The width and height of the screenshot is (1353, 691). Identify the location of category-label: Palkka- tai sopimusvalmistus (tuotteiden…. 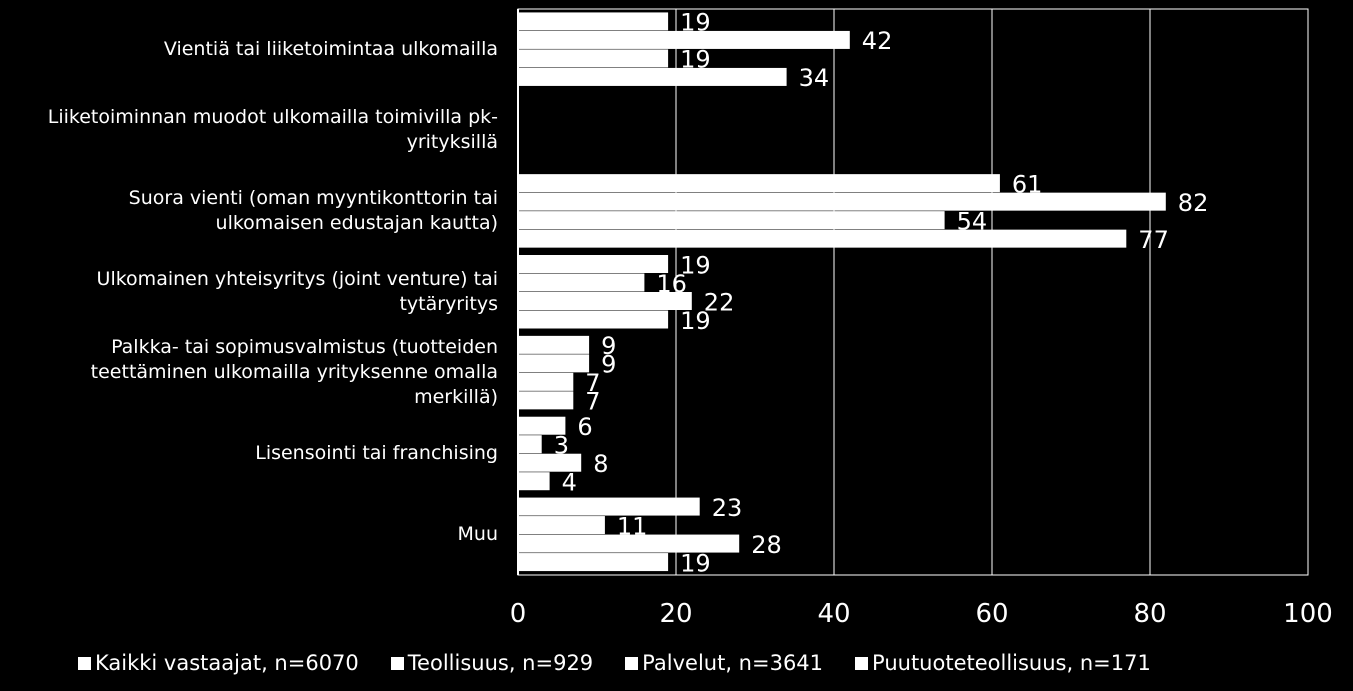
(249, 372).